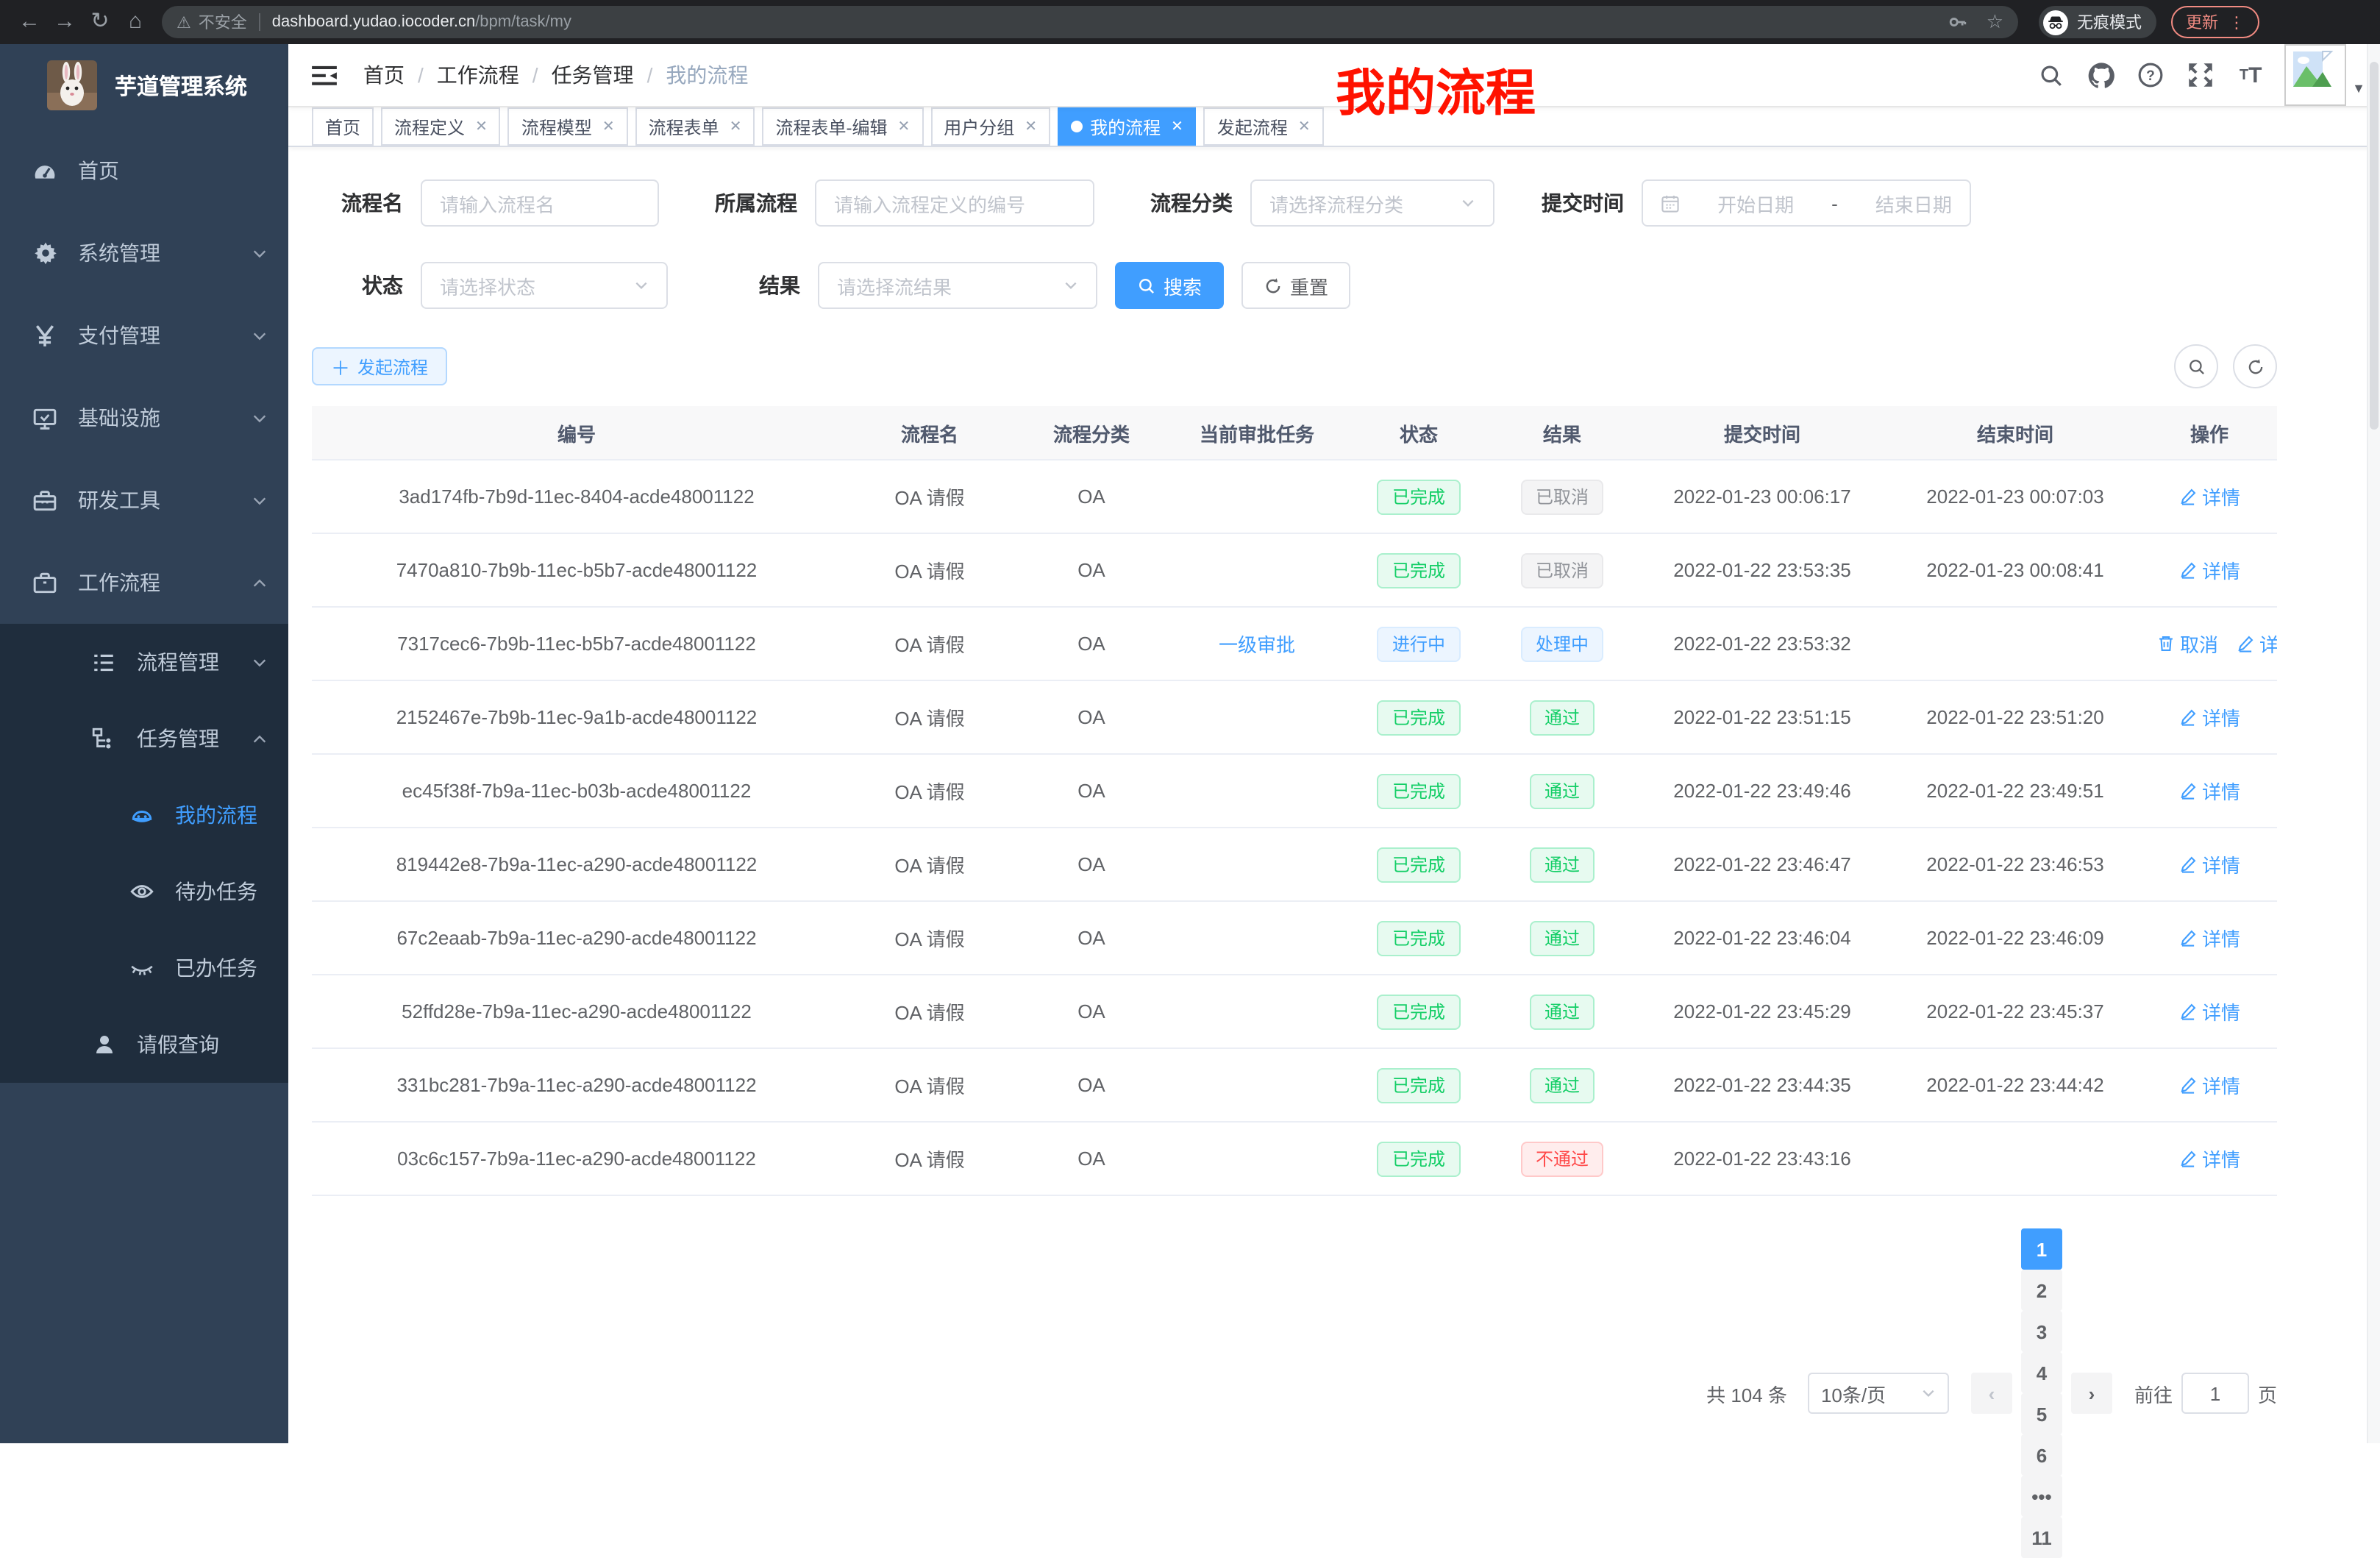 The width and height of the screenshot is (2380, 1558). I want to click on category-select: 请选择流程分类, so click(1372, 203).